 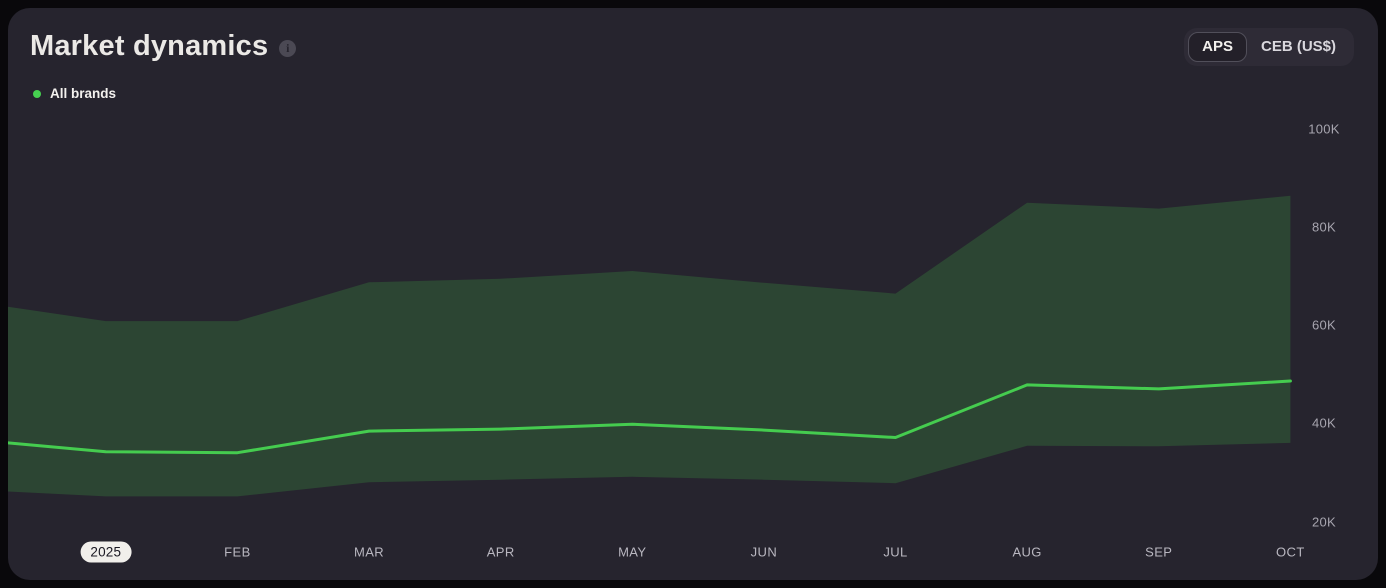 I want to click on toggle-option-ceb-us: CEB (US$), so click(x=1298, y=46).